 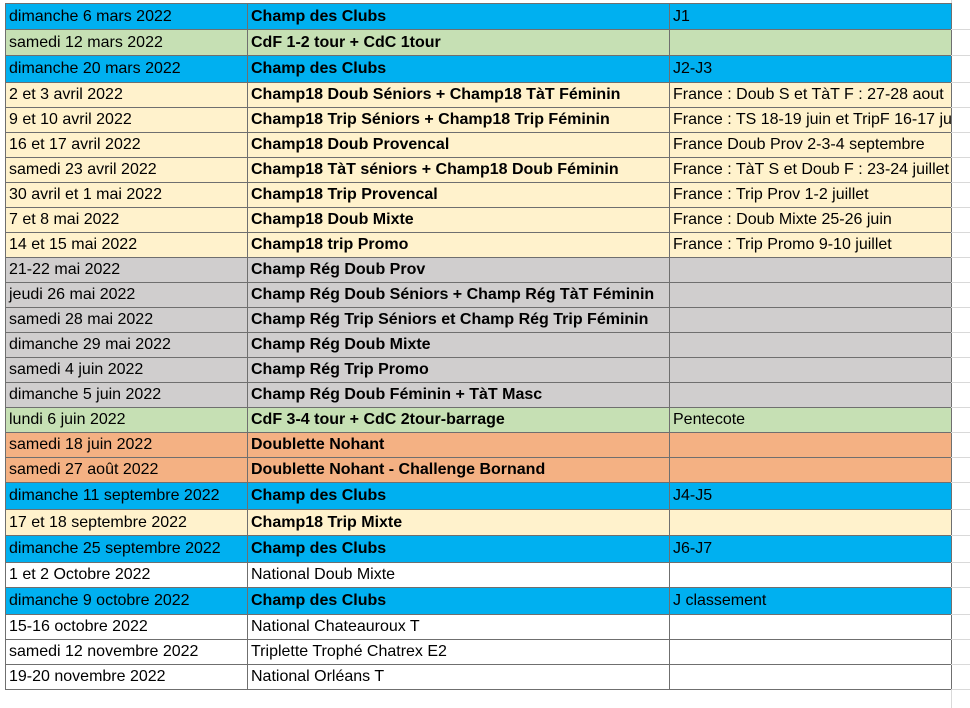 What do you see at coordinates (458, 345) in the screenshot?
I see `event-cell: Champ Rég Doub Mixte` at bounding box center [458, 345].